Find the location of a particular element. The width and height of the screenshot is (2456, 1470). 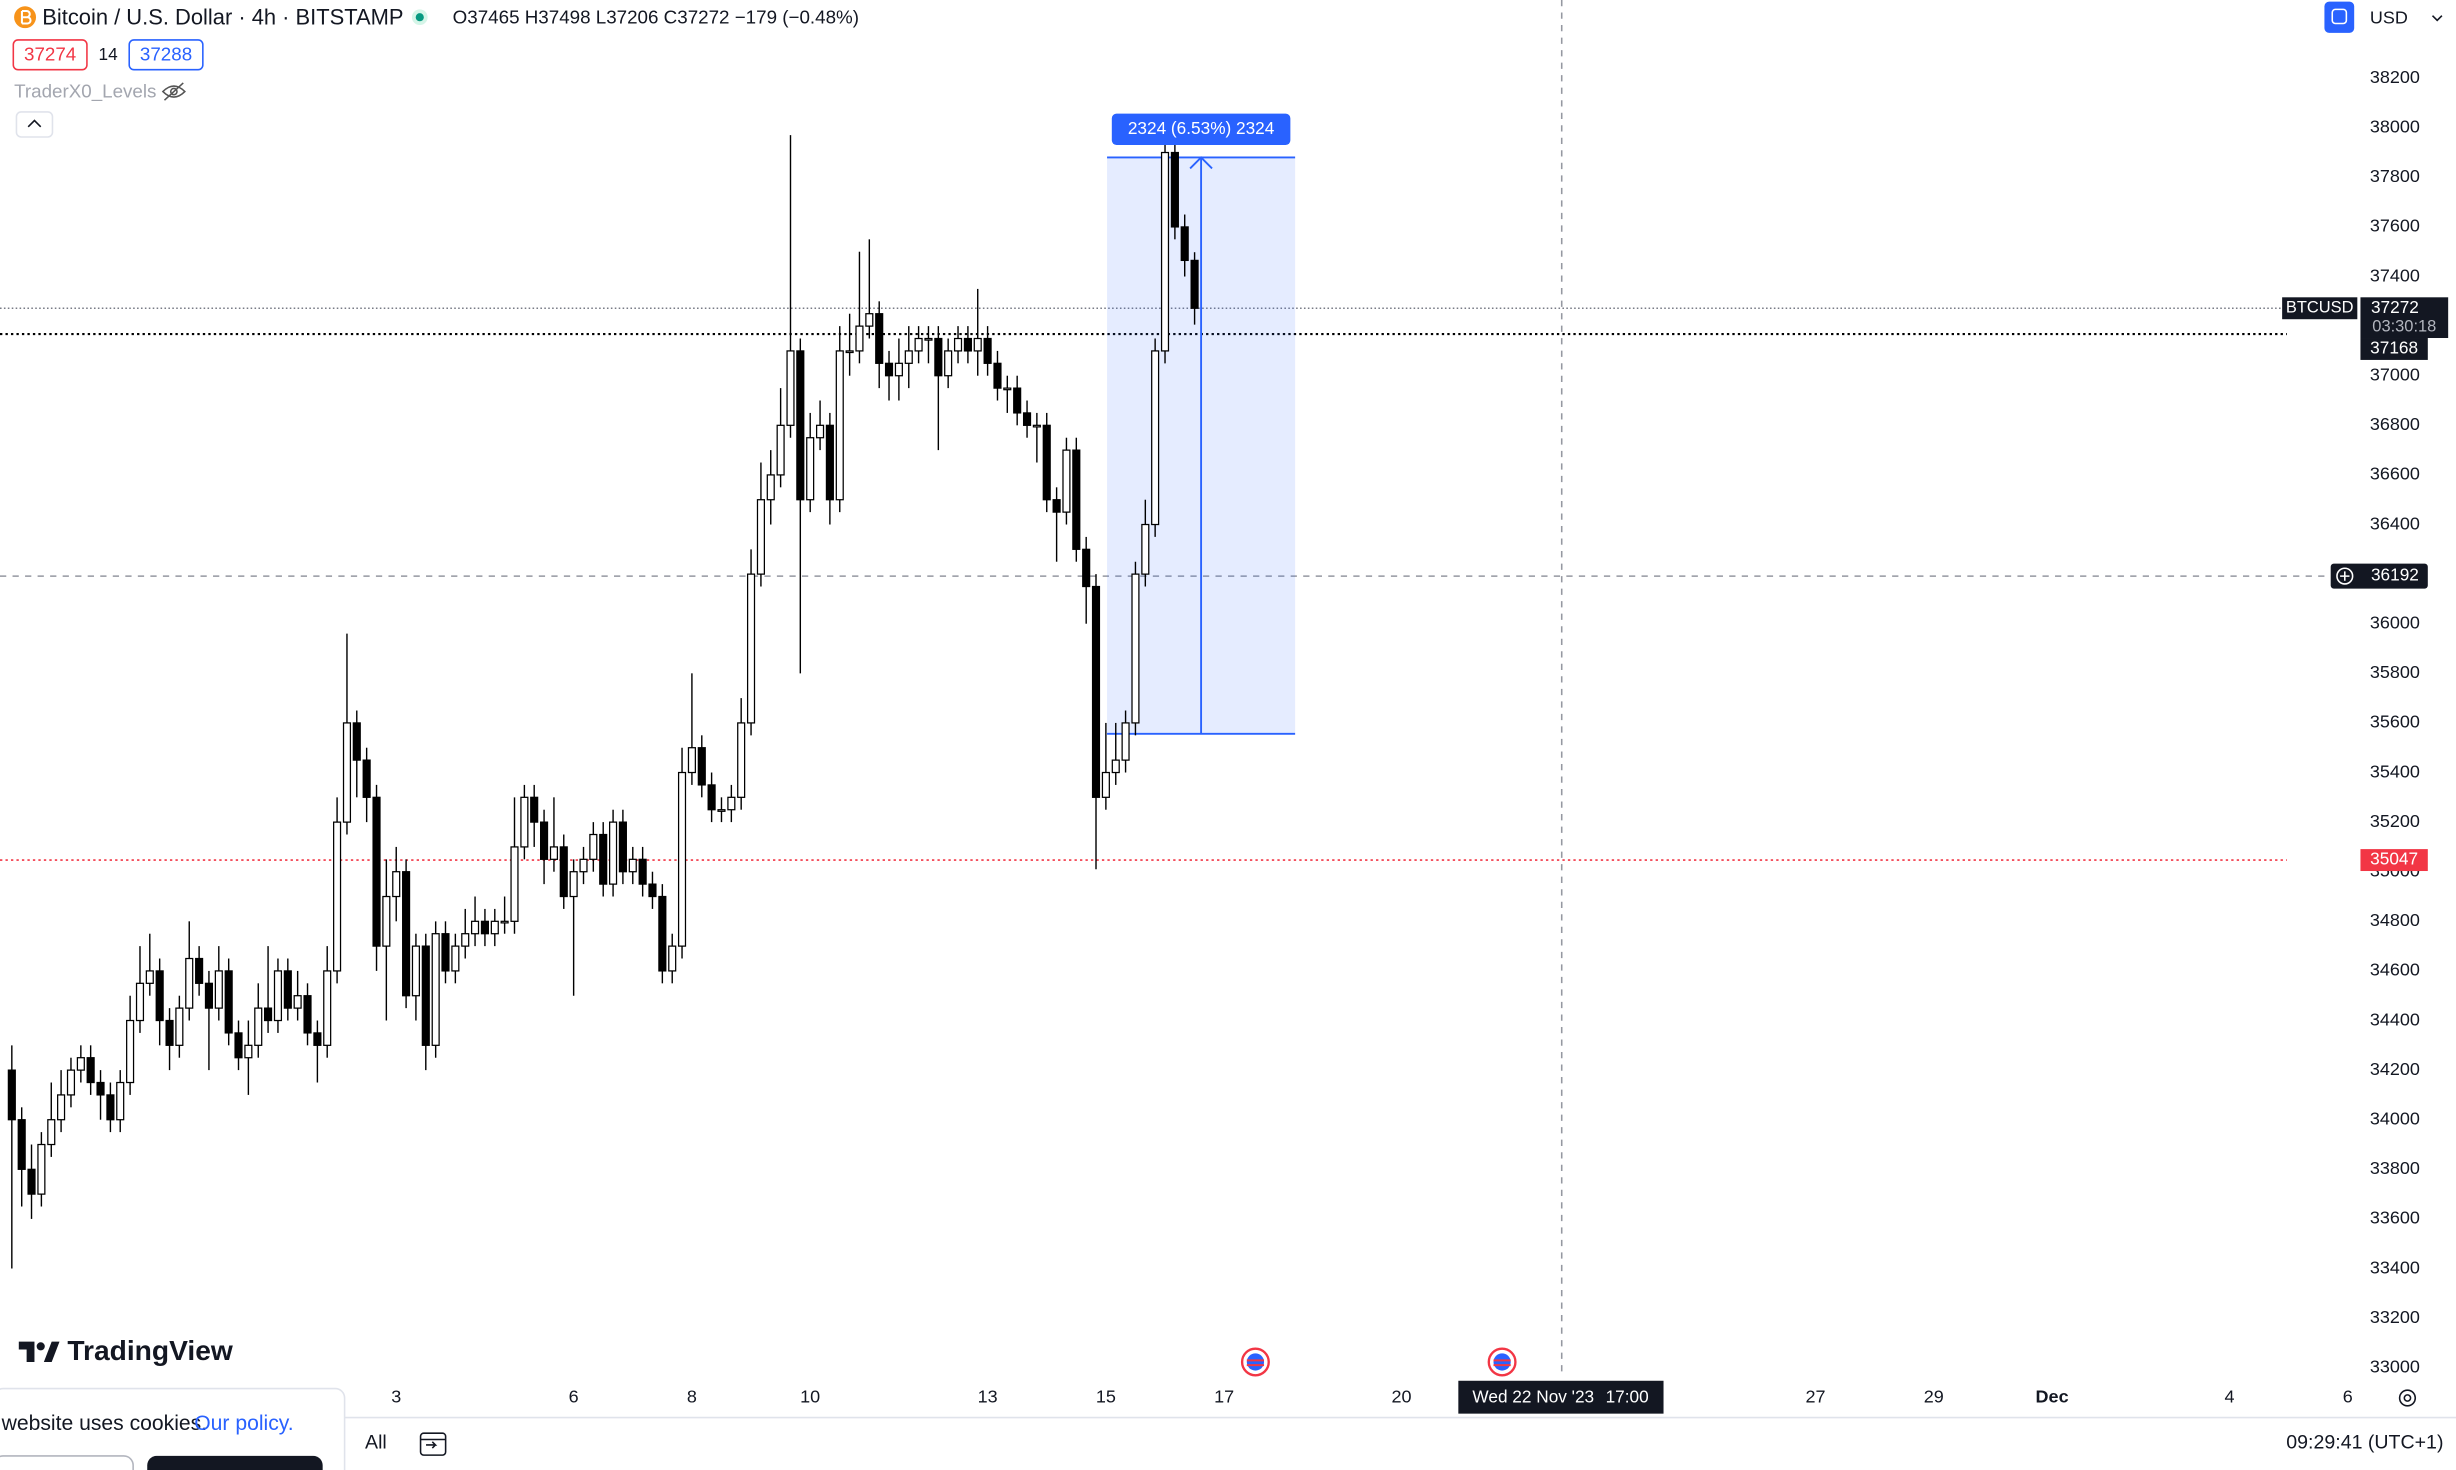

symbol-title: Bitcoin / U.S. Dollar · 4h · BITSTAMP is located at coordinates (222, 17).